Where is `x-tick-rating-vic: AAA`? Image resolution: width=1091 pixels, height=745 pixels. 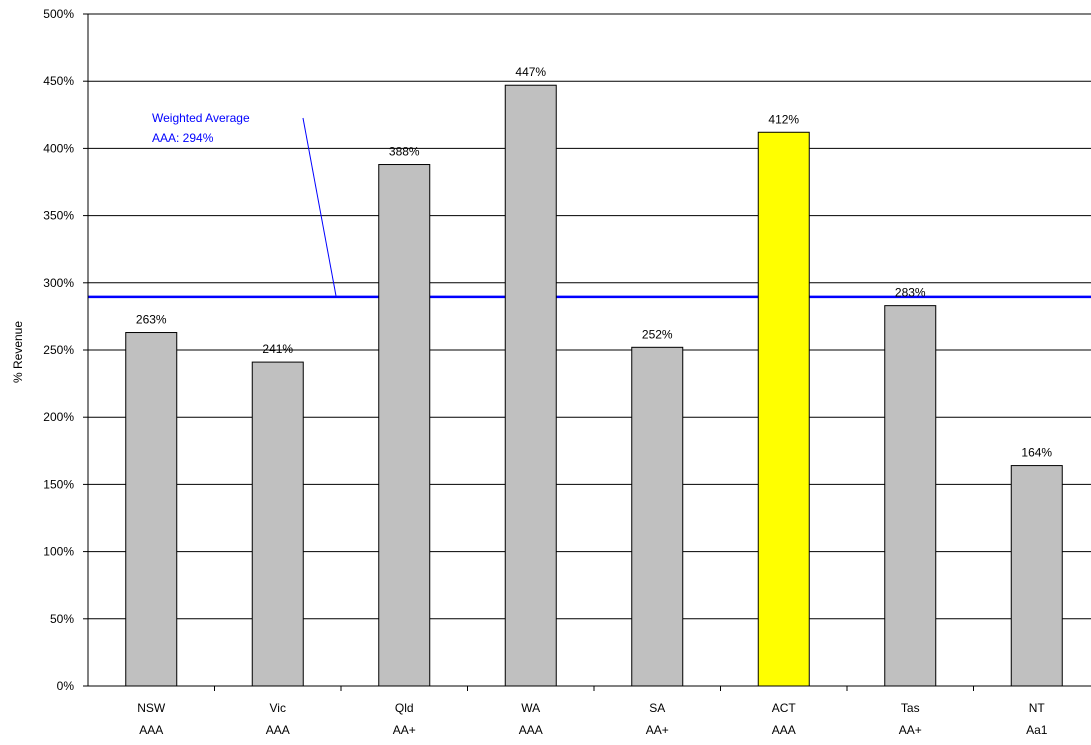
x-tick-rating-vic: AAA is located at coordinates (278, 730).